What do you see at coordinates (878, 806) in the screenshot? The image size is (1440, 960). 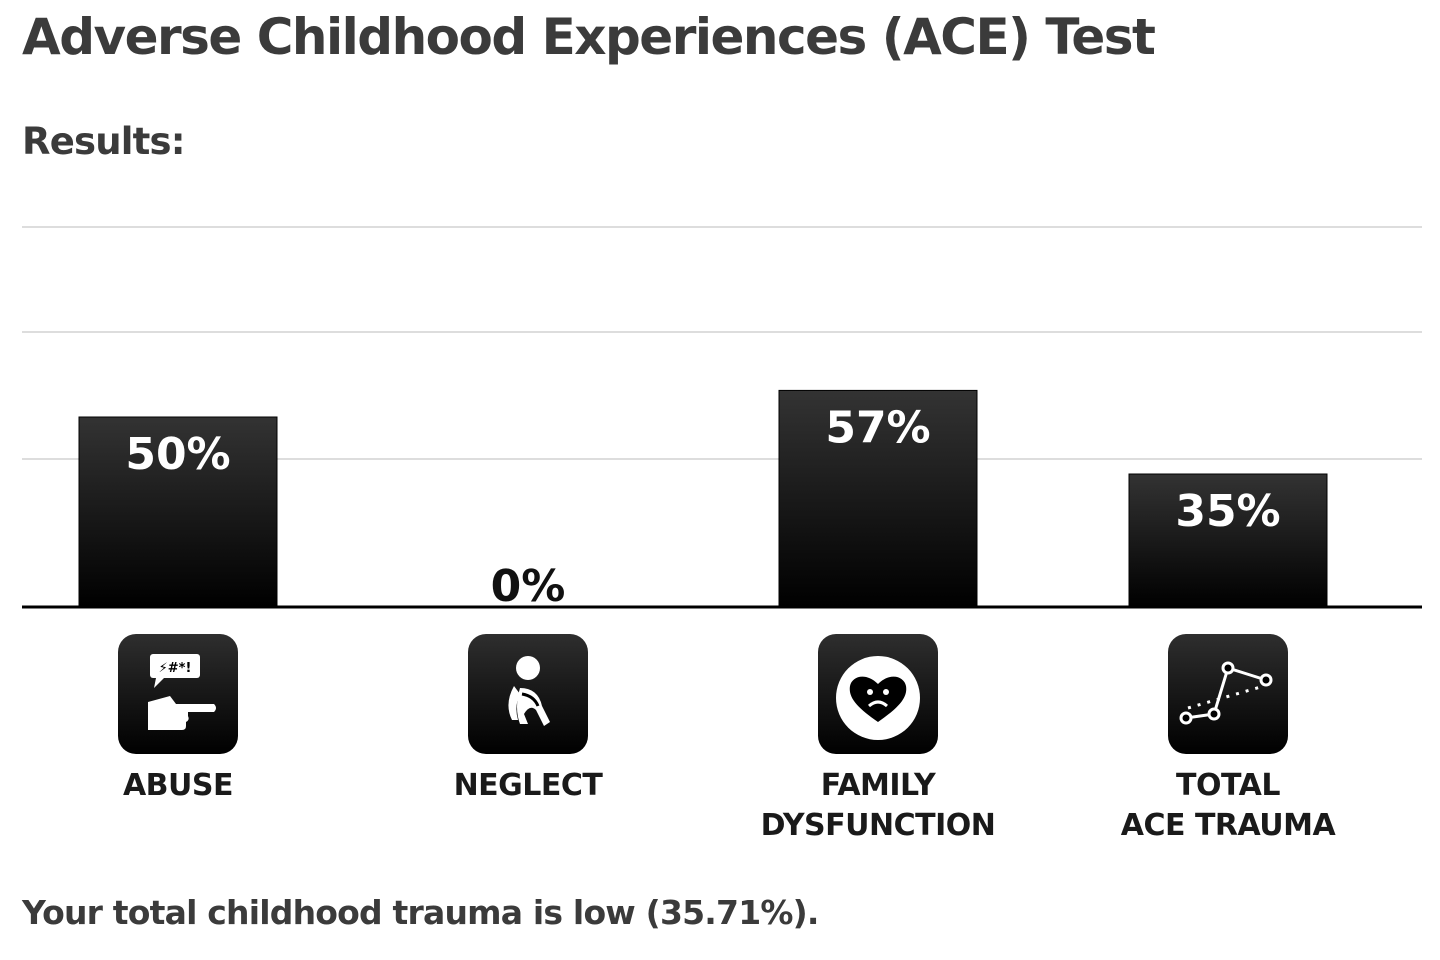 I see `category-label-family-dysfunction: FAMILY DYSFUNCTION` at bounding box center [878, 806].